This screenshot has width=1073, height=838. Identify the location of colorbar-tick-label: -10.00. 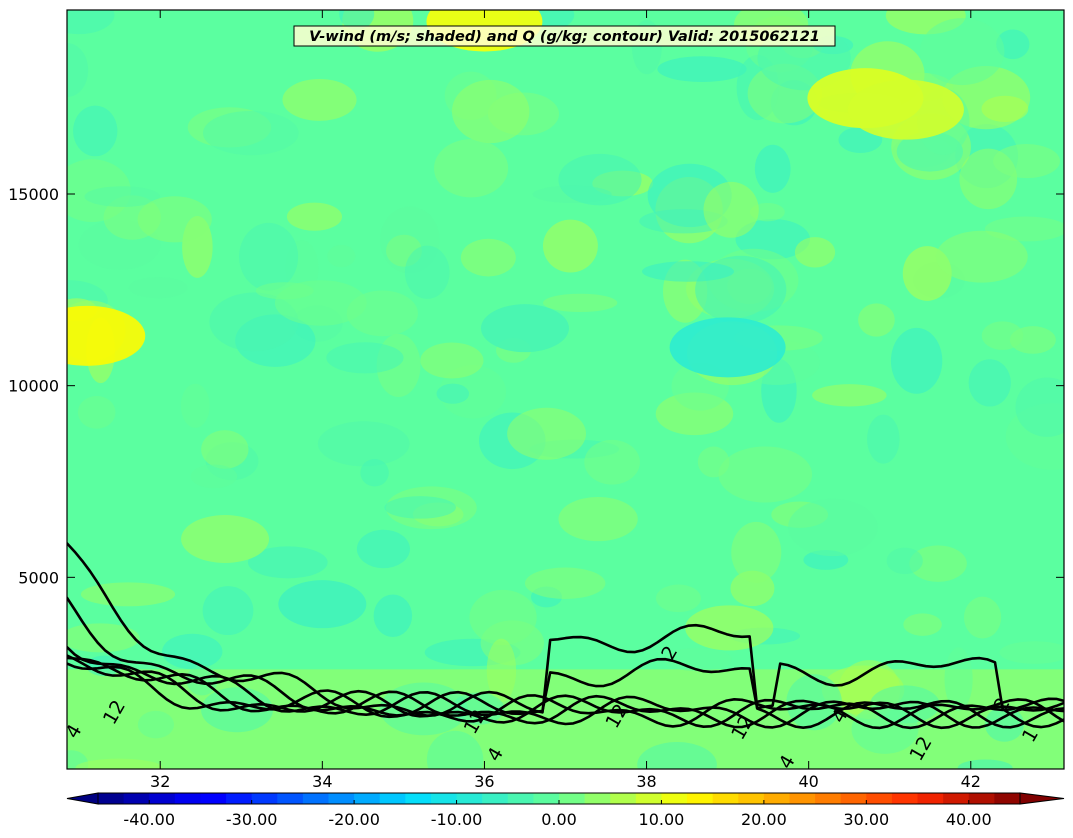
(457, 819).